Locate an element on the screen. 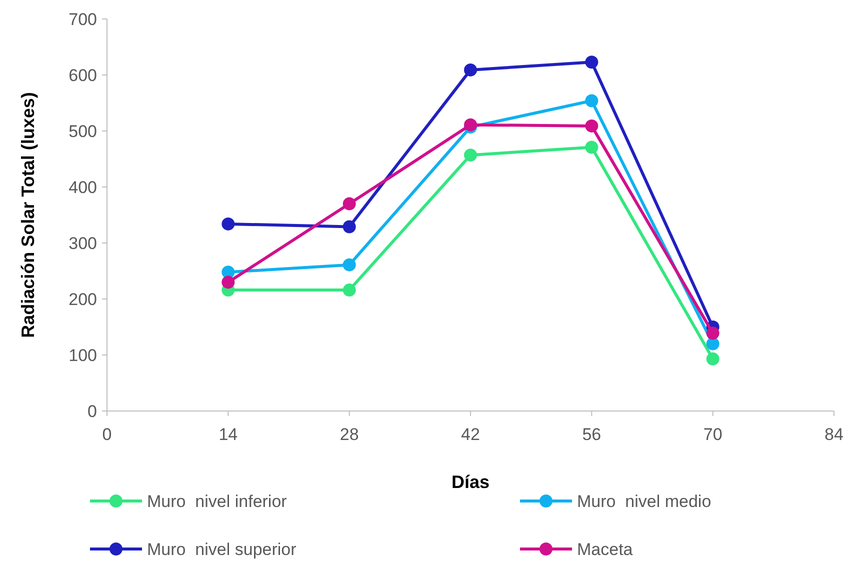 This screenshot has width=857, height=562. x-tick-label: 42 is located at coordinates (470, 434).